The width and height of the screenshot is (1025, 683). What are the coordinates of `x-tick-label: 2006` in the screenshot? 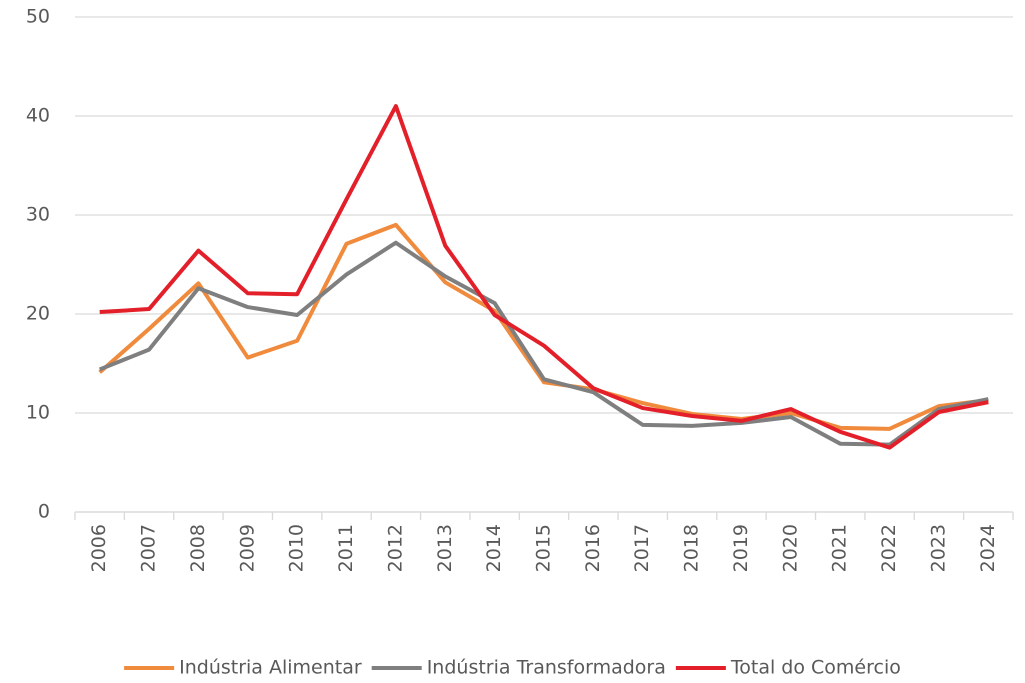 It's located at (99, 548).